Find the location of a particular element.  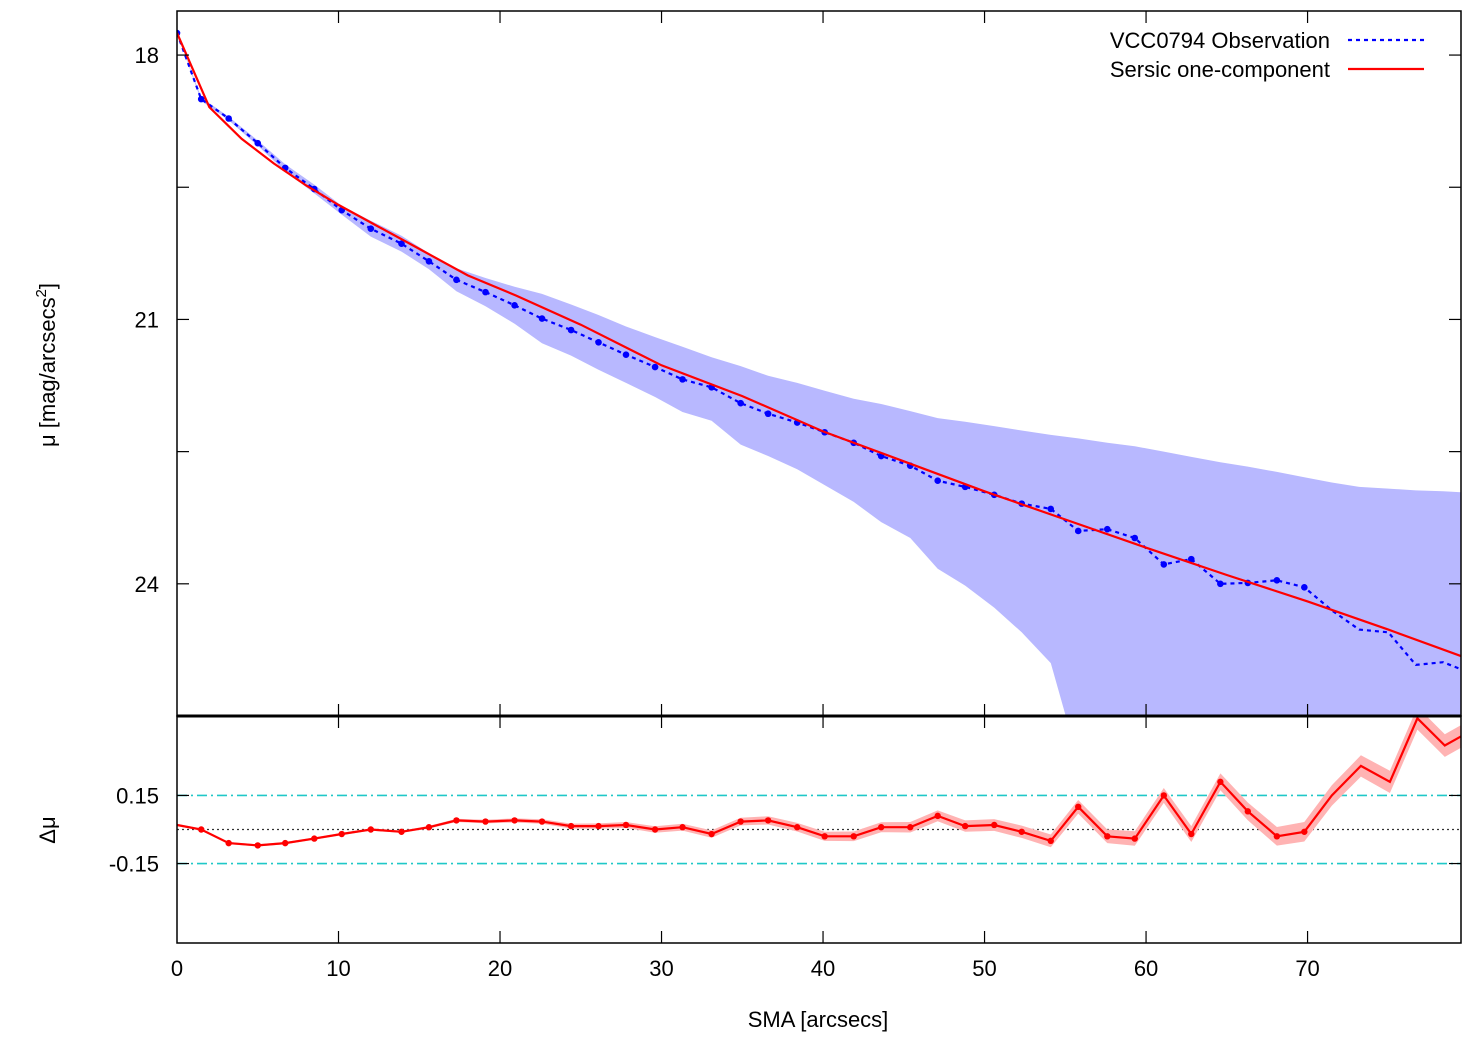

legend: VCC0794 Observation Sersic one-component is located at coordinates (1267, 55).